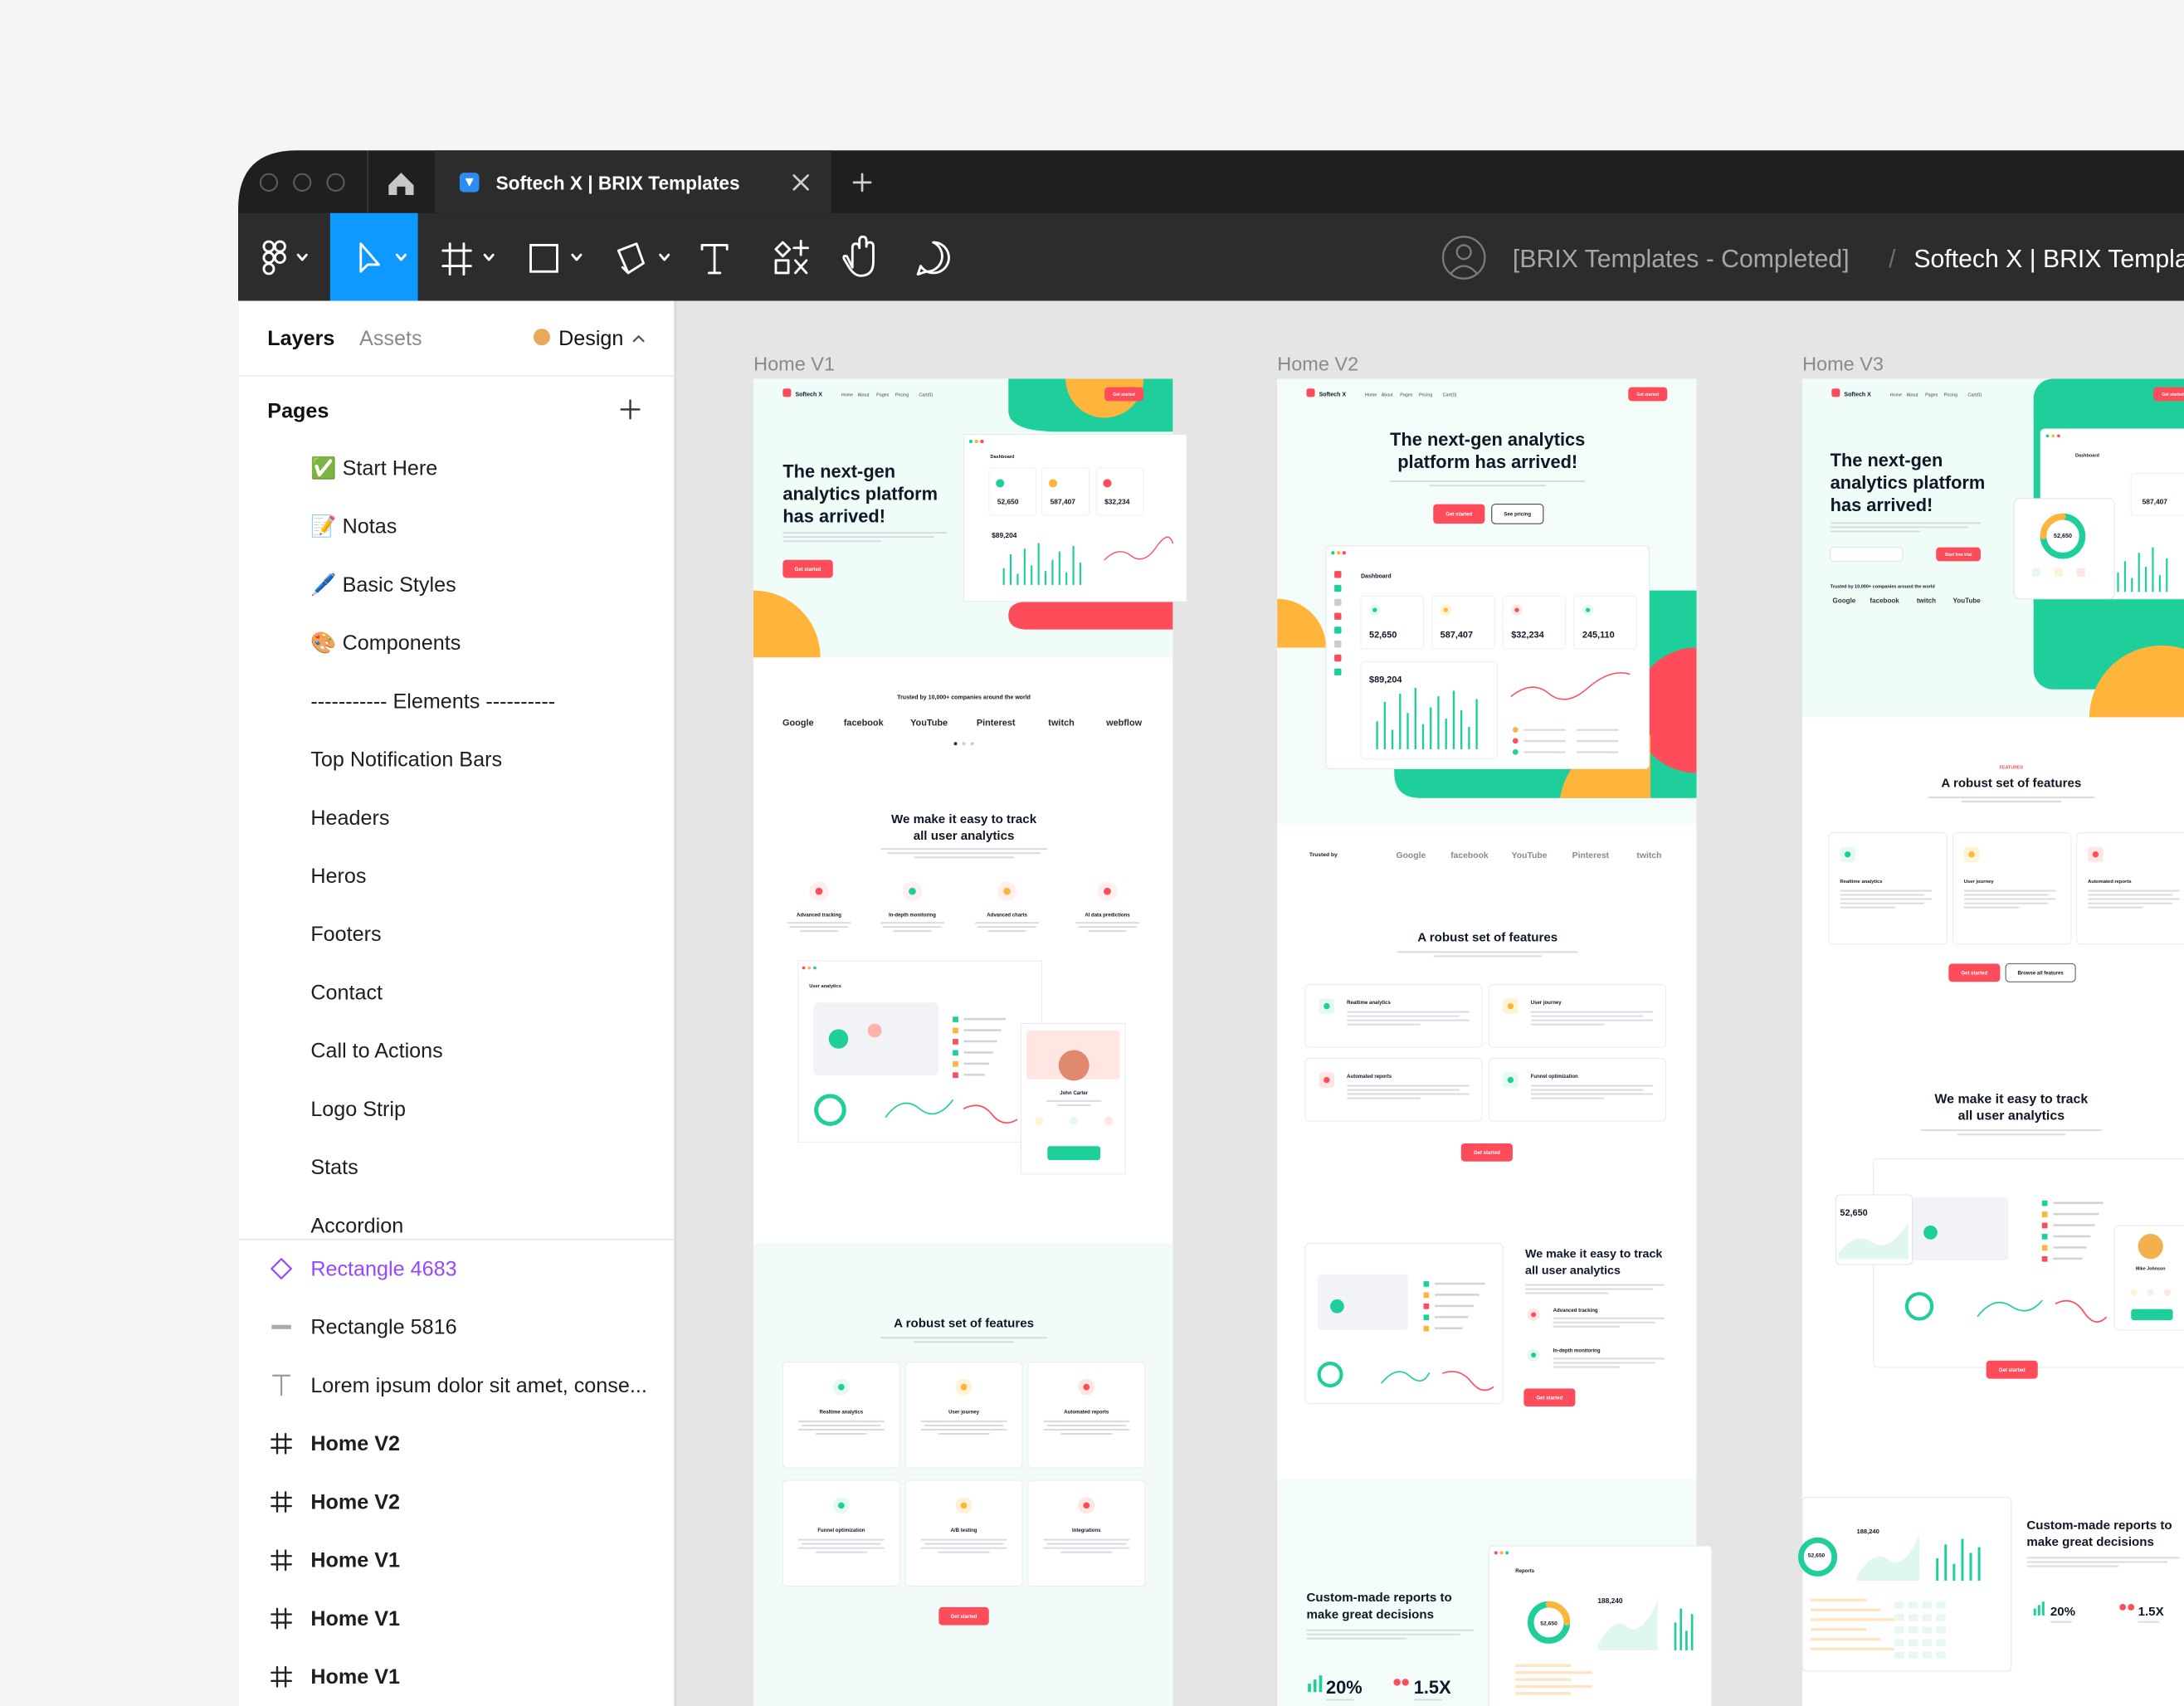 The width and height of the screenshot is (2184, 1706). Describe the element at coordinates (406, 760) in the screenshot. I see `page-item: Top Notification Bars` at that location.